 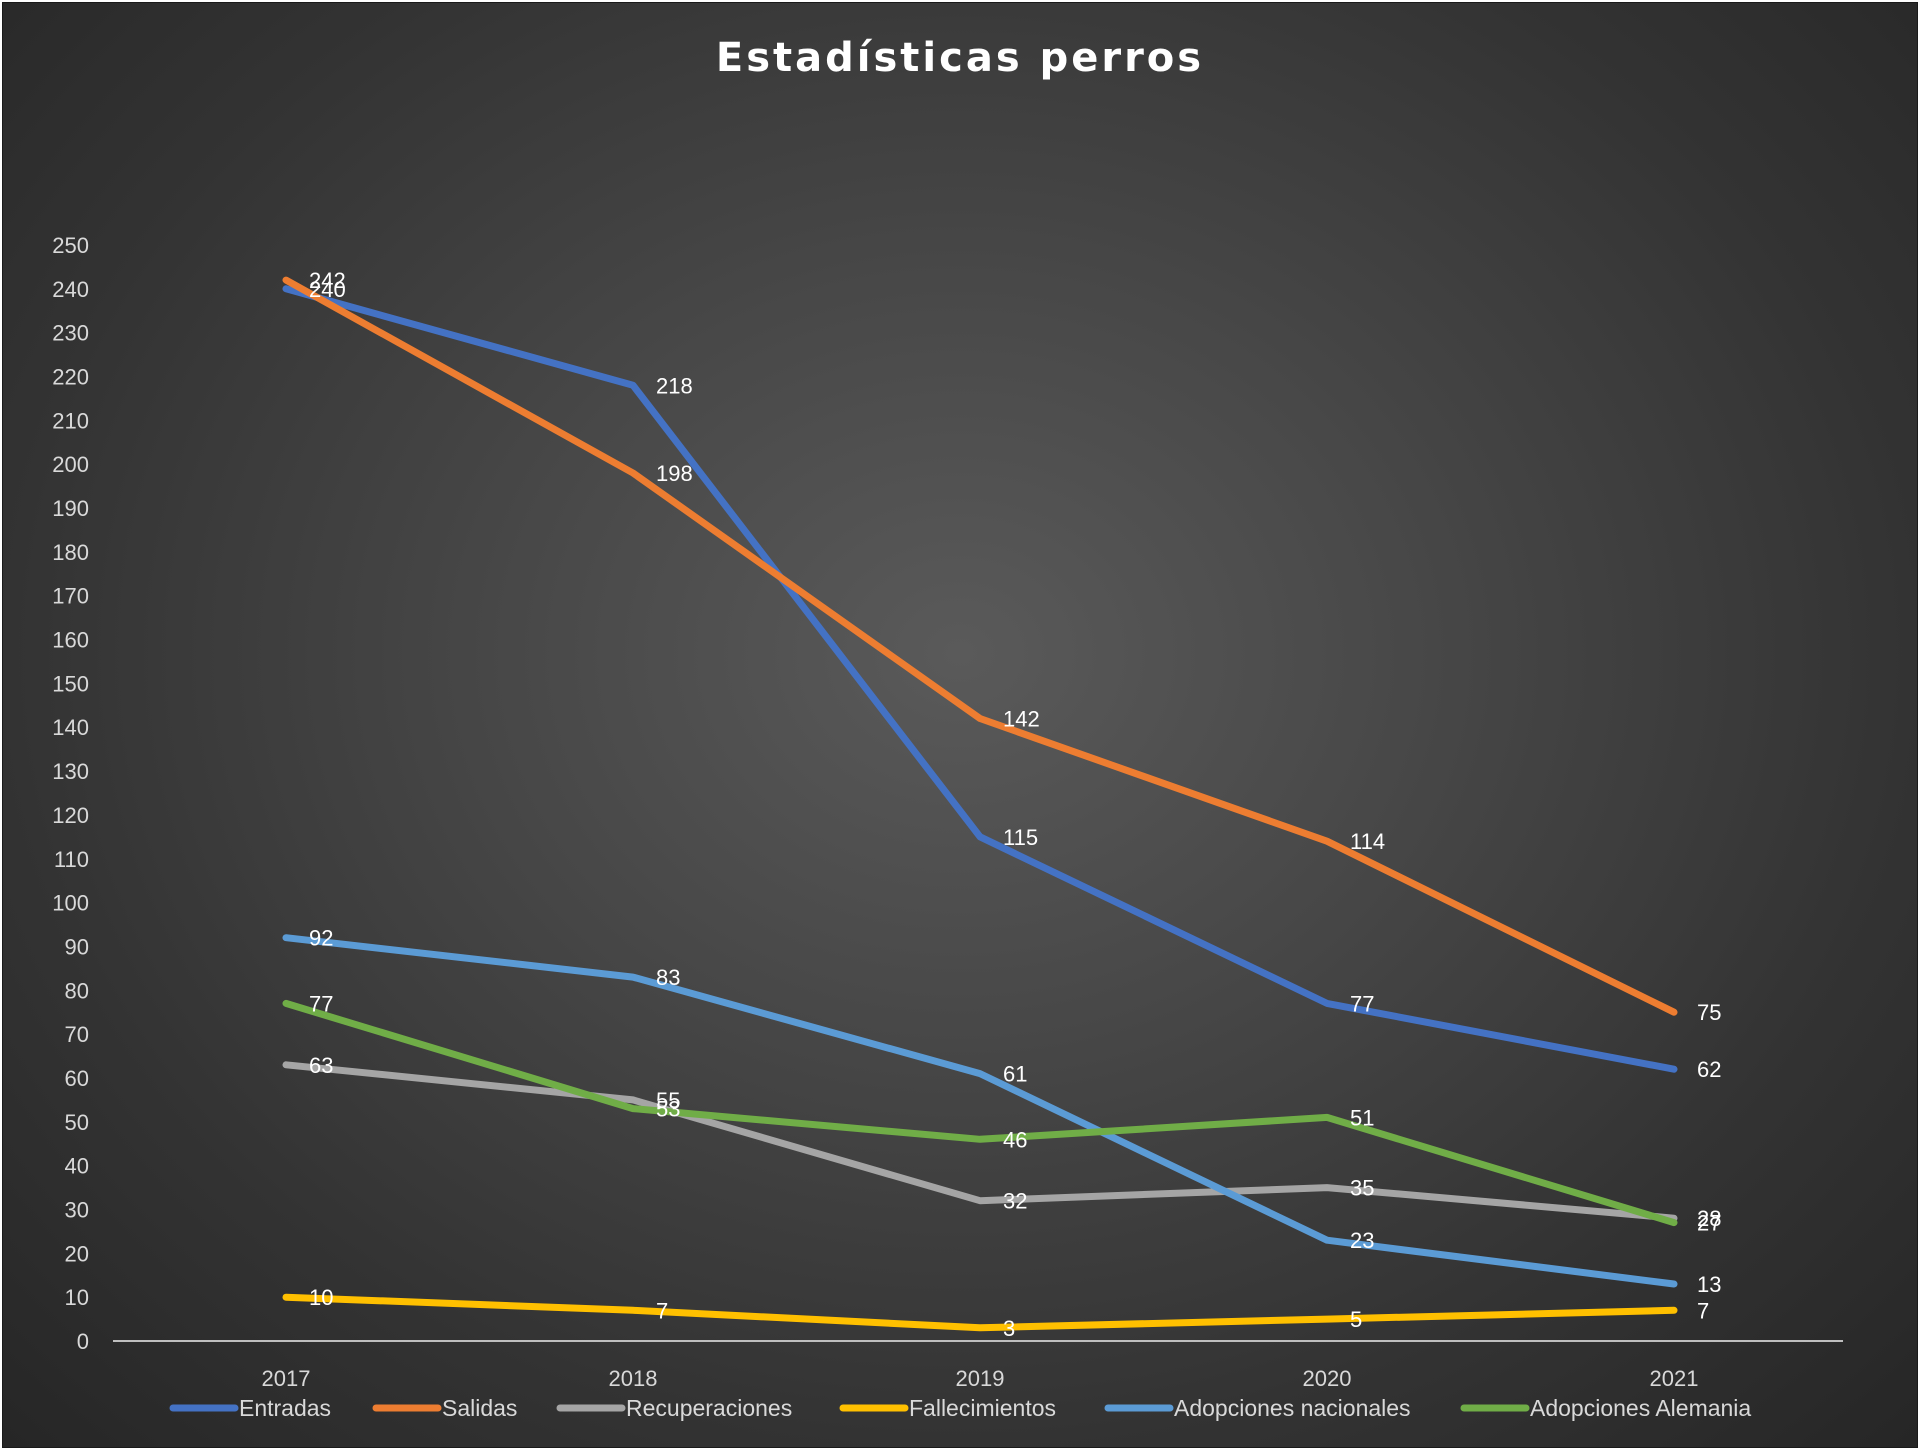 I want to click on data-label: 53, so click(x=668, y=1109).